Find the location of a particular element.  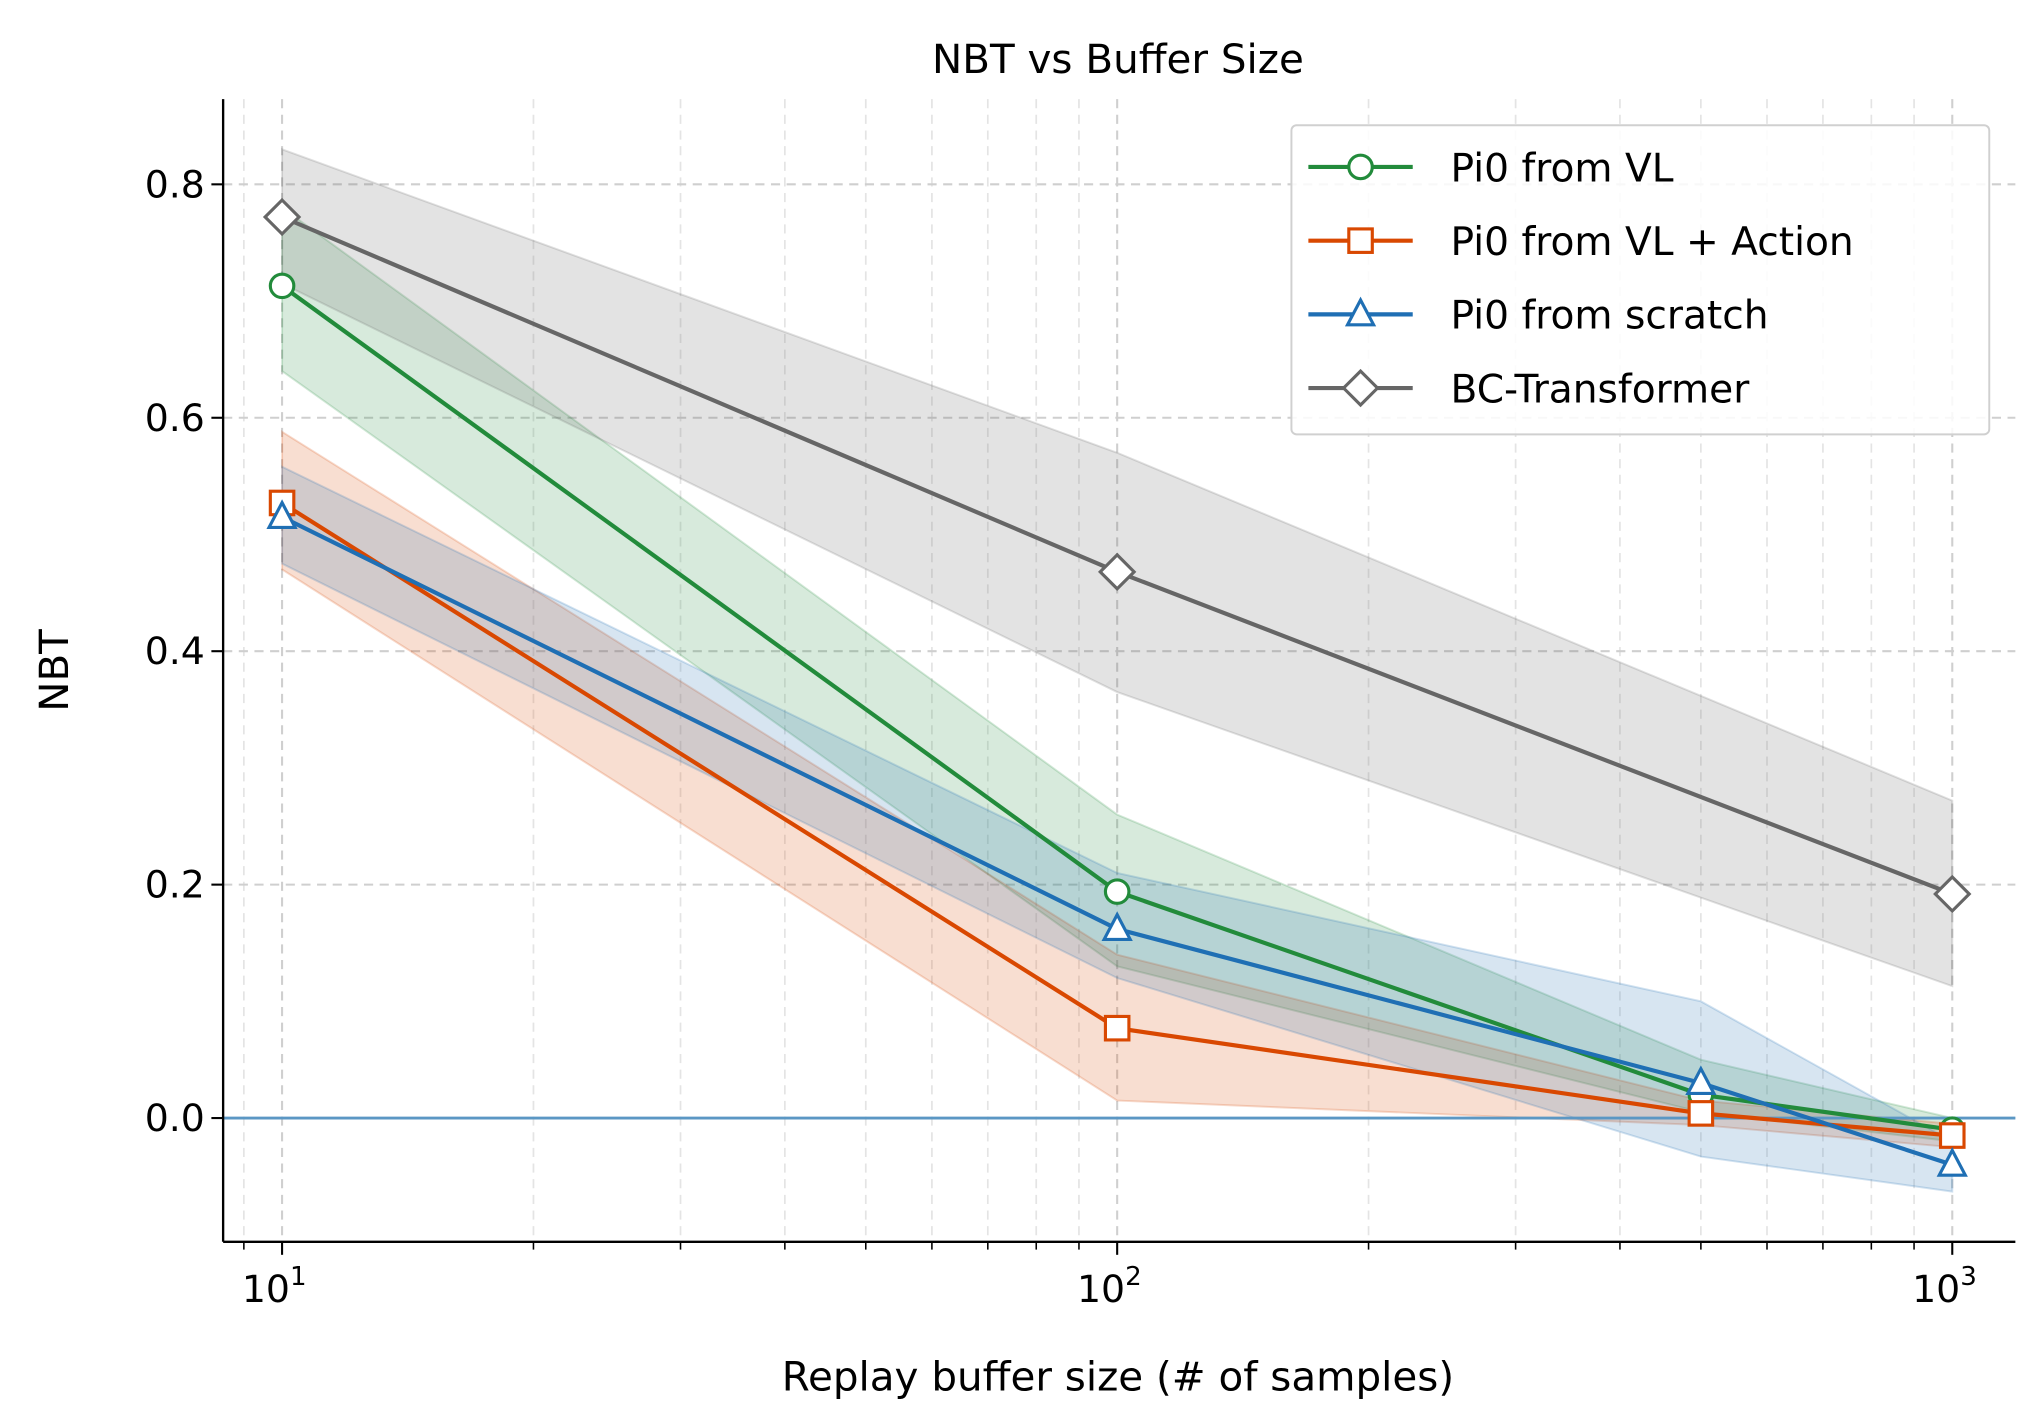

y-tick-label: 0.8 is located at coordinates (175, 184).